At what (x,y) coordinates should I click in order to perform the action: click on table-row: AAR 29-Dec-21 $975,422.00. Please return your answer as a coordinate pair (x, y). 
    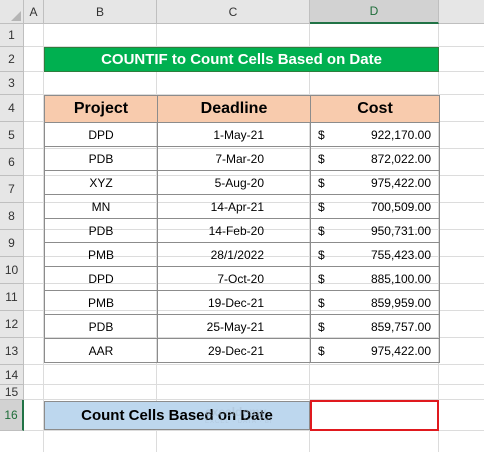
    Looking at the image, I should click on (242, 350).